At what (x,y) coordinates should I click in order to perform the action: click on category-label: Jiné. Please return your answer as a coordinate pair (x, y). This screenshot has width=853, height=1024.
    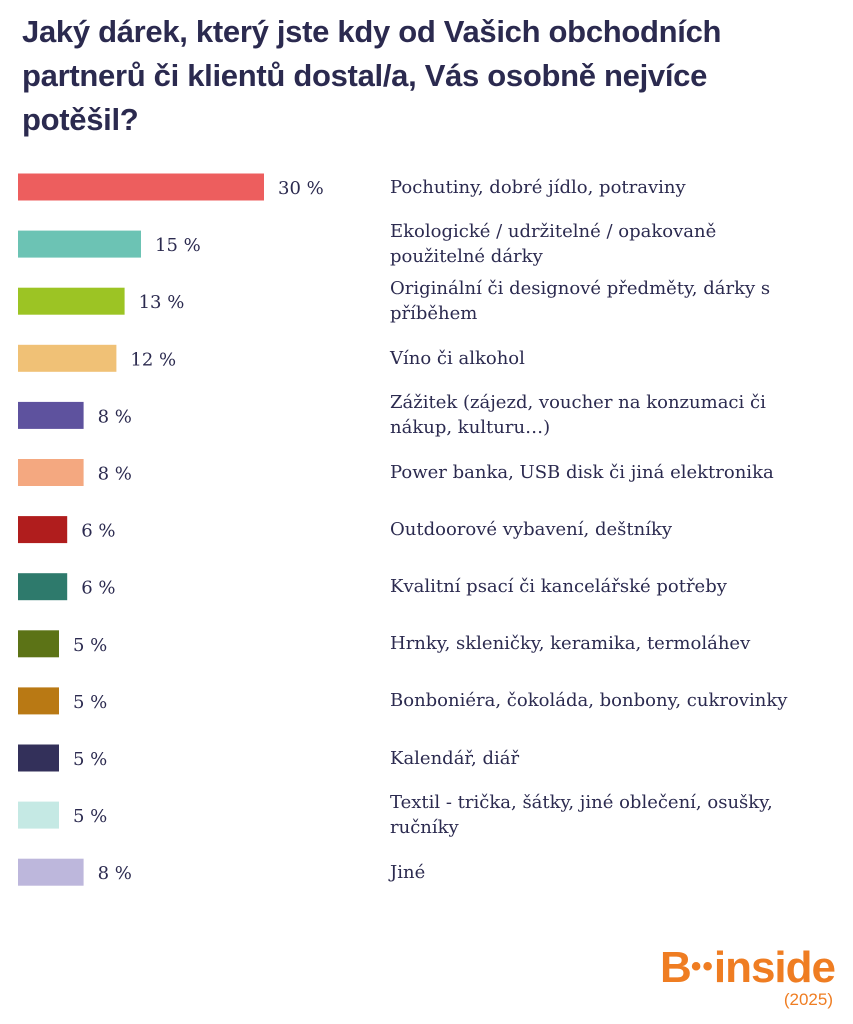
    Looking at the image, I should click on (408, 872).